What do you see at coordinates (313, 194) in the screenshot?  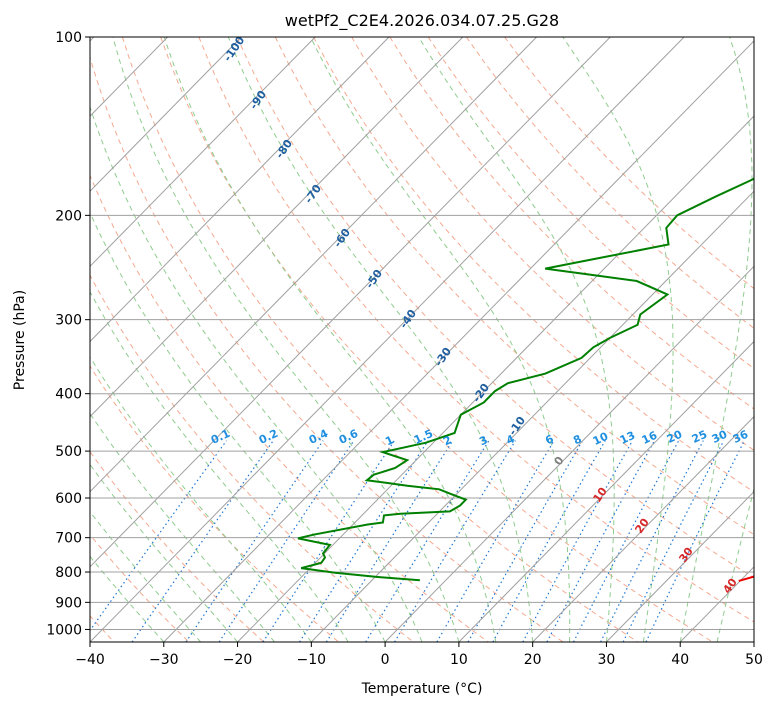 I see `dry-adiabat-label: -70` at bounding box center [313, 194].